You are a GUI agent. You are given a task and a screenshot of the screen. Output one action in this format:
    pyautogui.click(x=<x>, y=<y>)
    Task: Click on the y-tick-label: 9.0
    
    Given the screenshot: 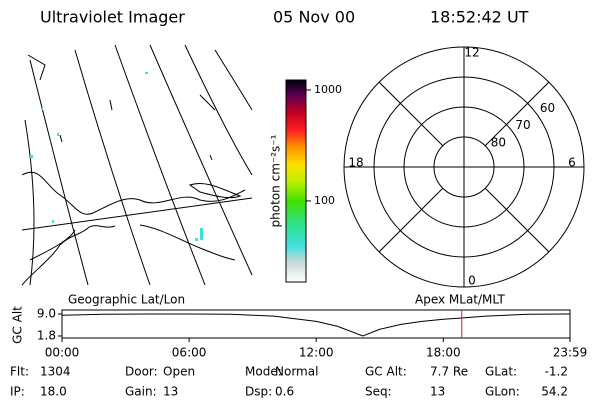 What is the action you would take?
    pyautogui.click(x=46, y=314)
    